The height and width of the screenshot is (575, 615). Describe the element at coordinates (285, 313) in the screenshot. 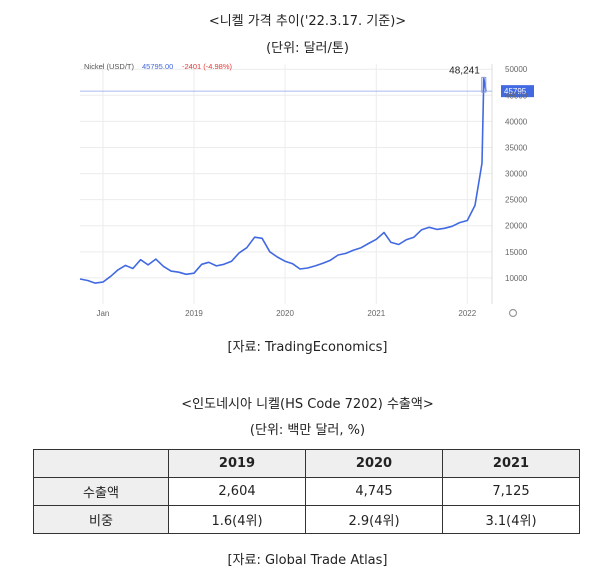

I see `x-tick-label: 2020` at that location.